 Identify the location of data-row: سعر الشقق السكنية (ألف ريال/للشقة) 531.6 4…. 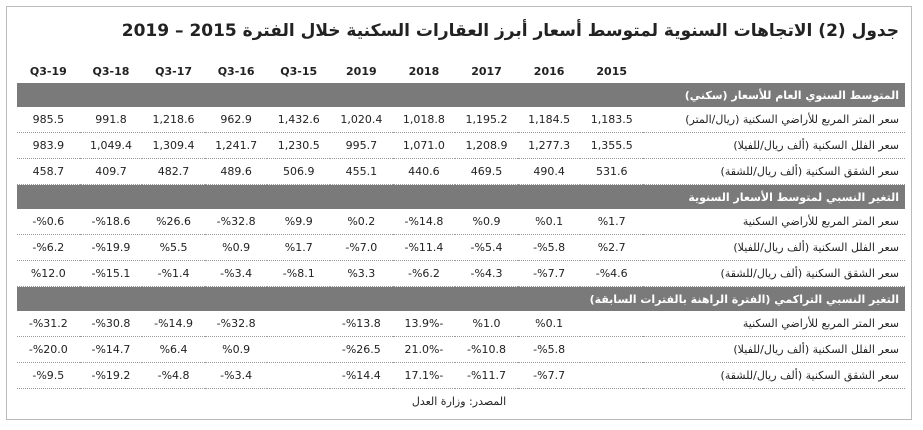
(461, 171).